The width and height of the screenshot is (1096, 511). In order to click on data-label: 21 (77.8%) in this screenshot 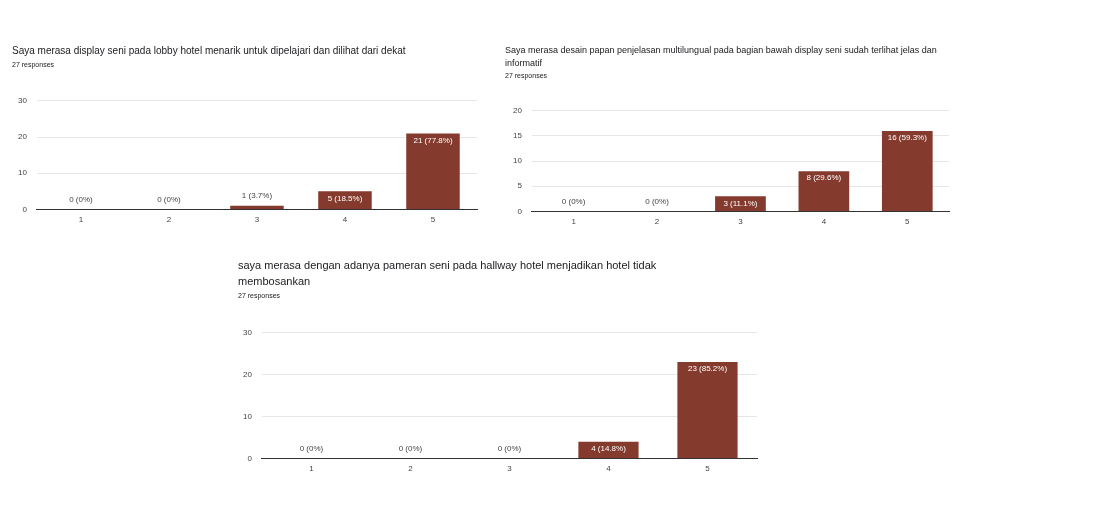, I will do `click(433, 140)`.